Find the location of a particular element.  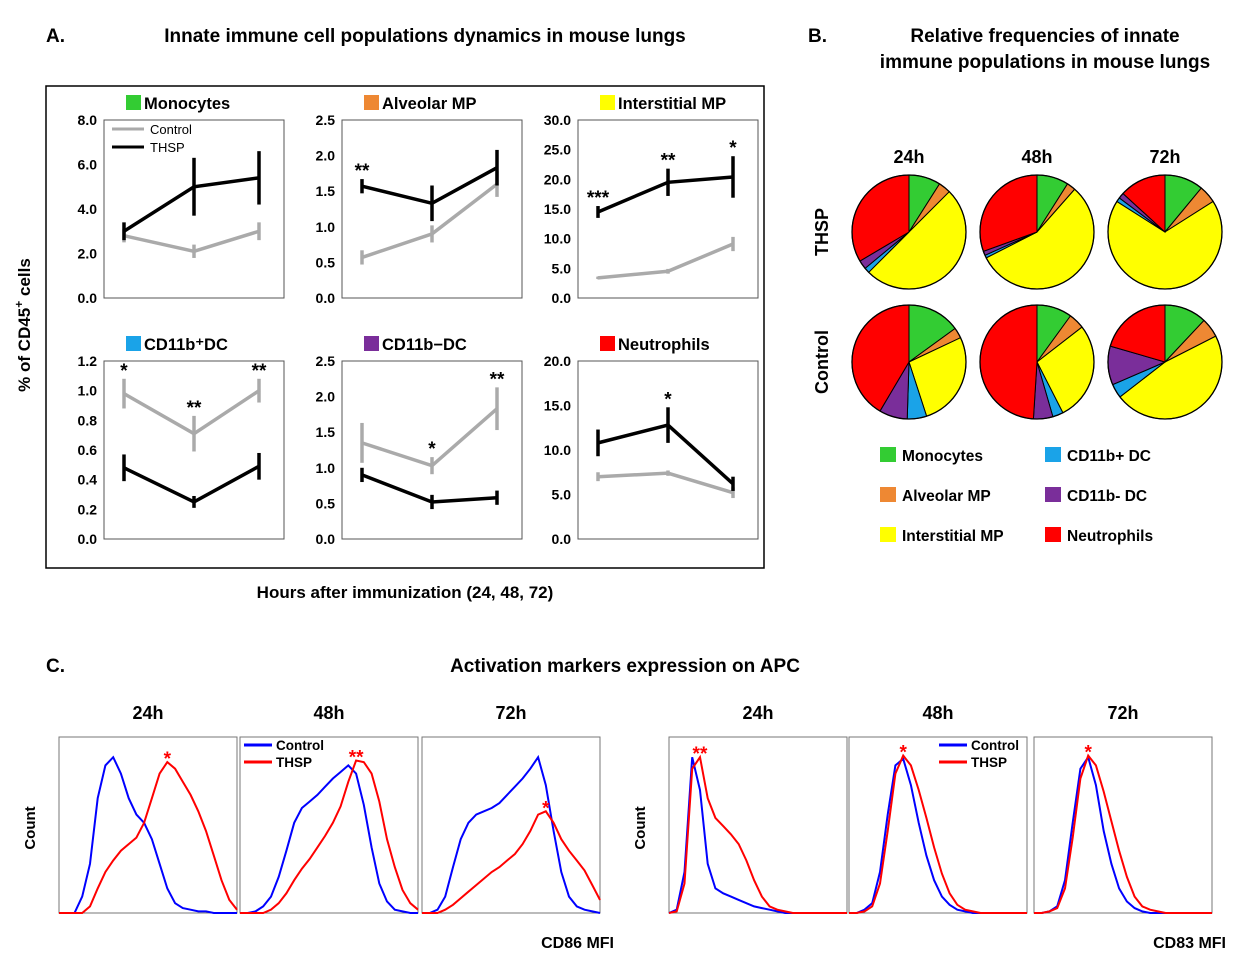

pie-control-48h is located at coordinates (1037, 362).